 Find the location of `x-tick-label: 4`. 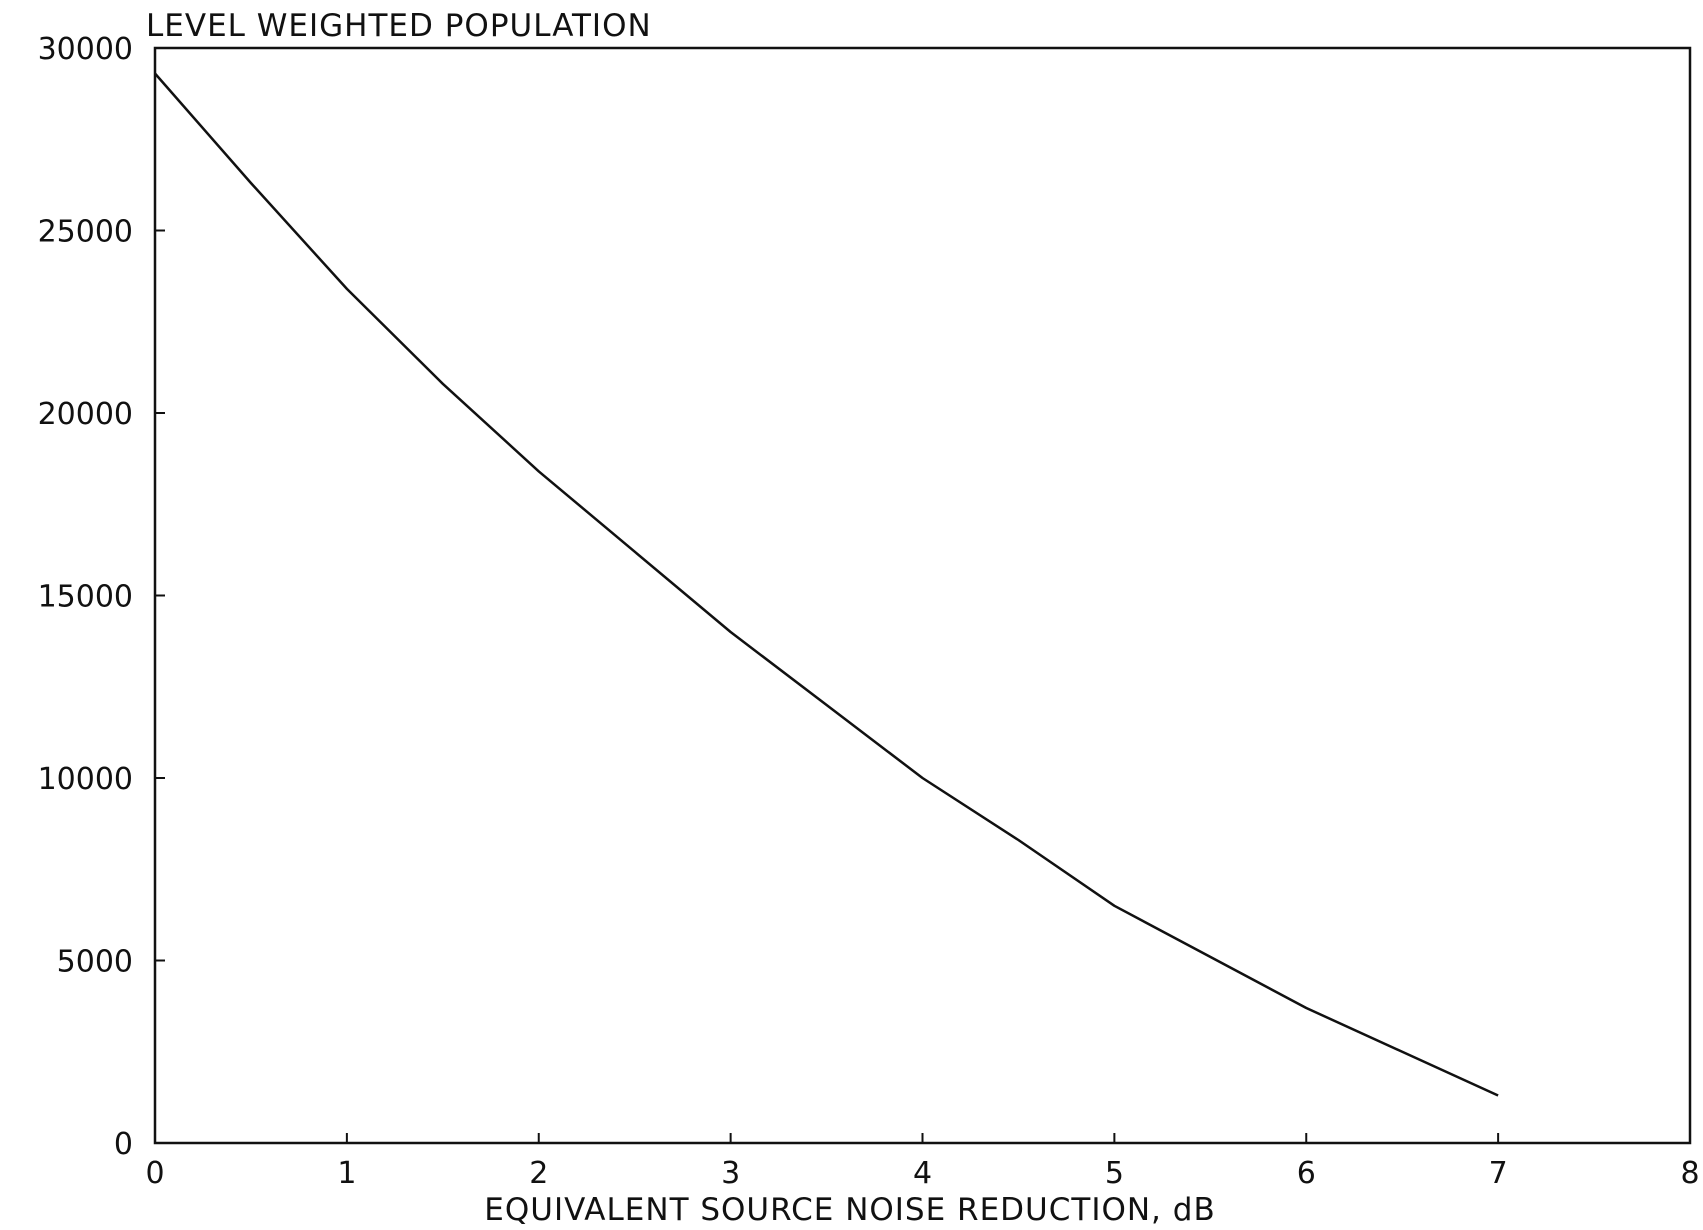

x-tick-label: 4 is located at coordinates (922, 1173).